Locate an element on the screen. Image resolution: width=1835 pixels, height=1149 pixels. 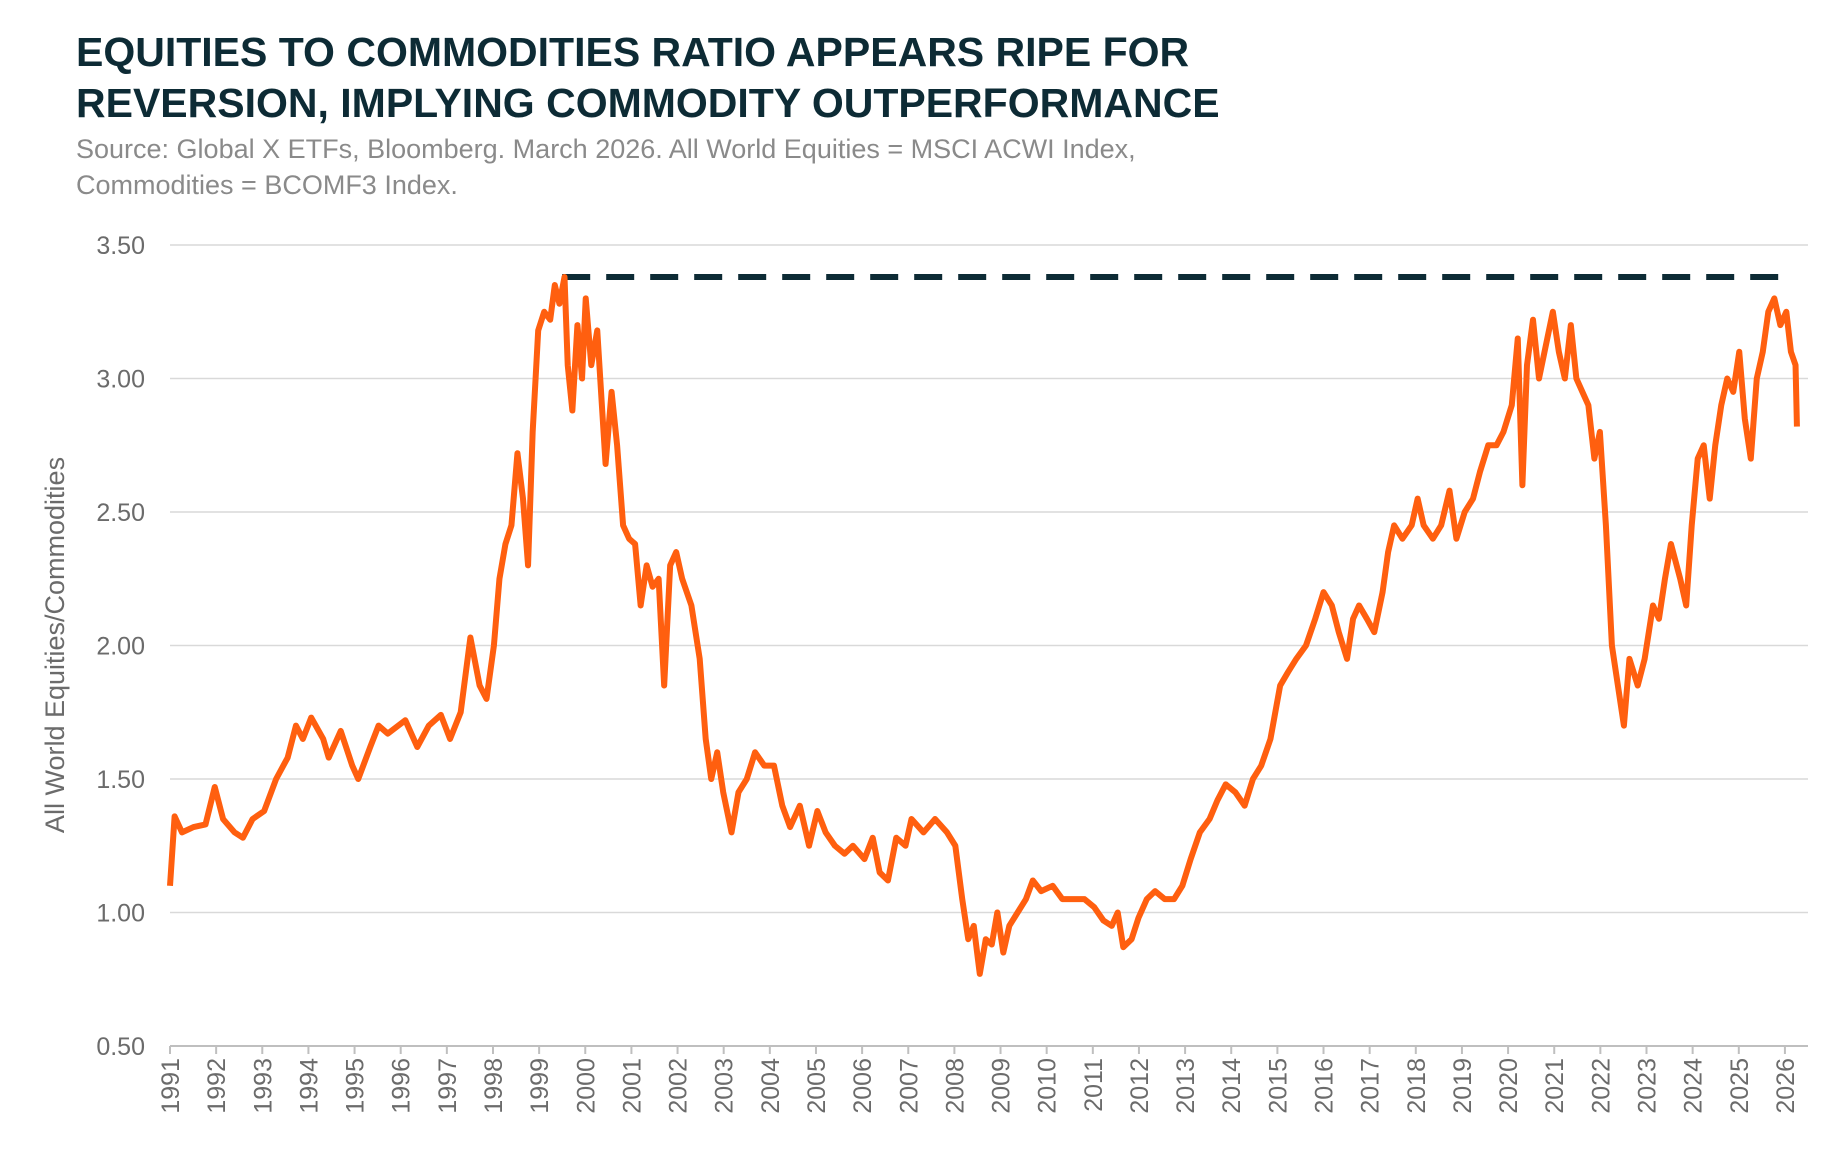
x-tick-label: 1997 is located at coordinates (448, 1086).